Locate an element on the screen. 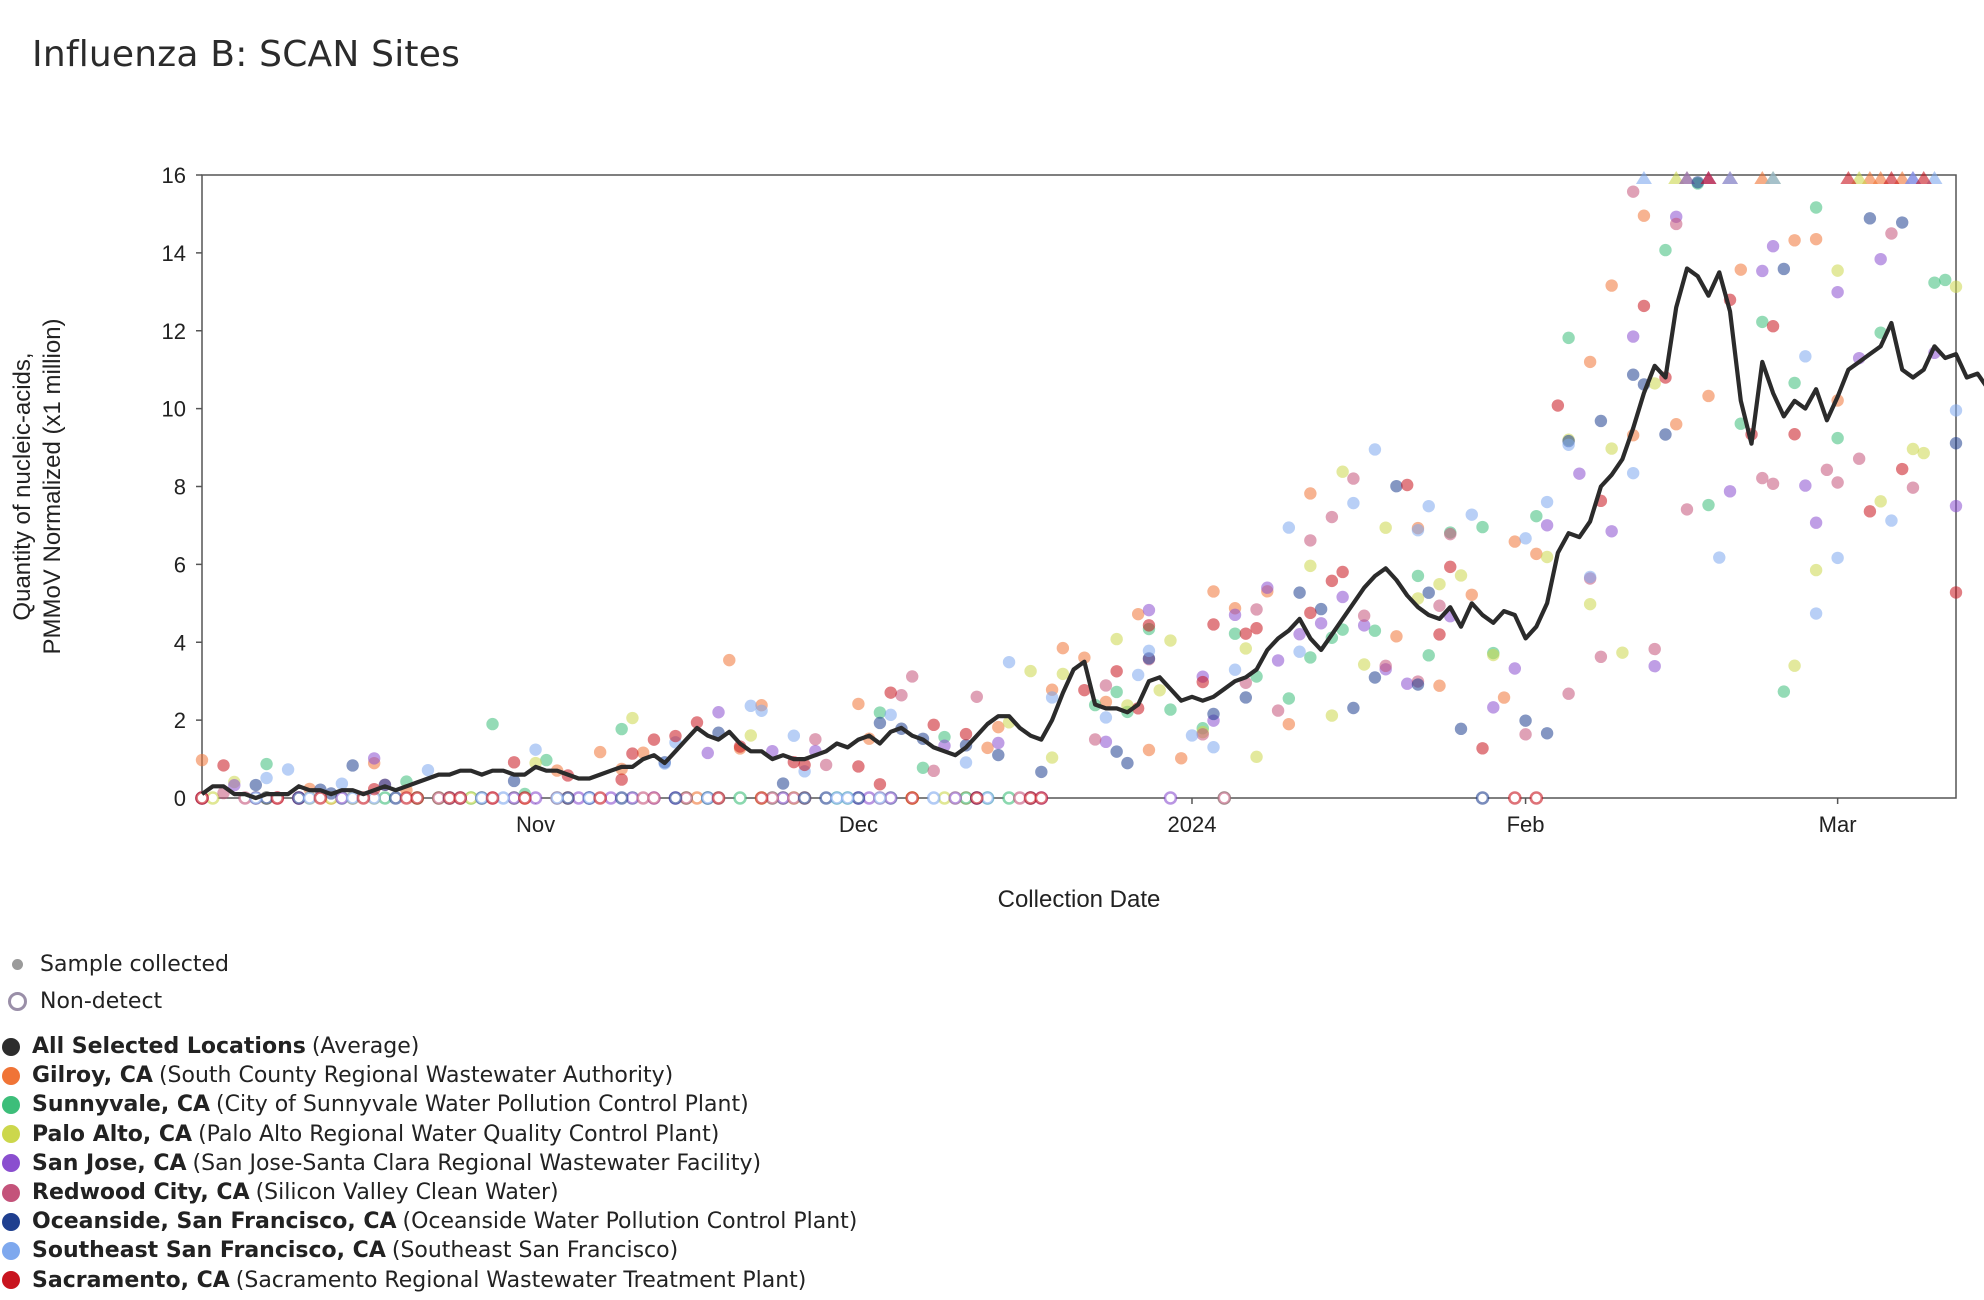 The width and height of the screenshot is (1984, 1300). y-tick-label: 6 is located at coordinates (180, 564).